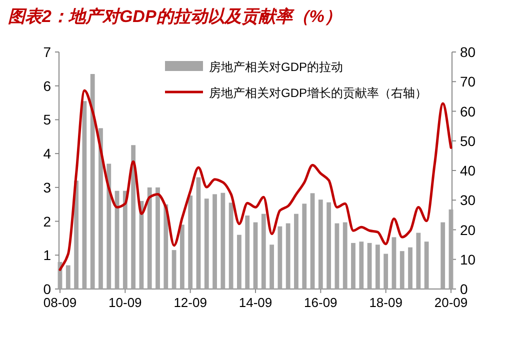 The image size is (526, 347). I want to click on y-tick-label: 7, so click(47, 52).